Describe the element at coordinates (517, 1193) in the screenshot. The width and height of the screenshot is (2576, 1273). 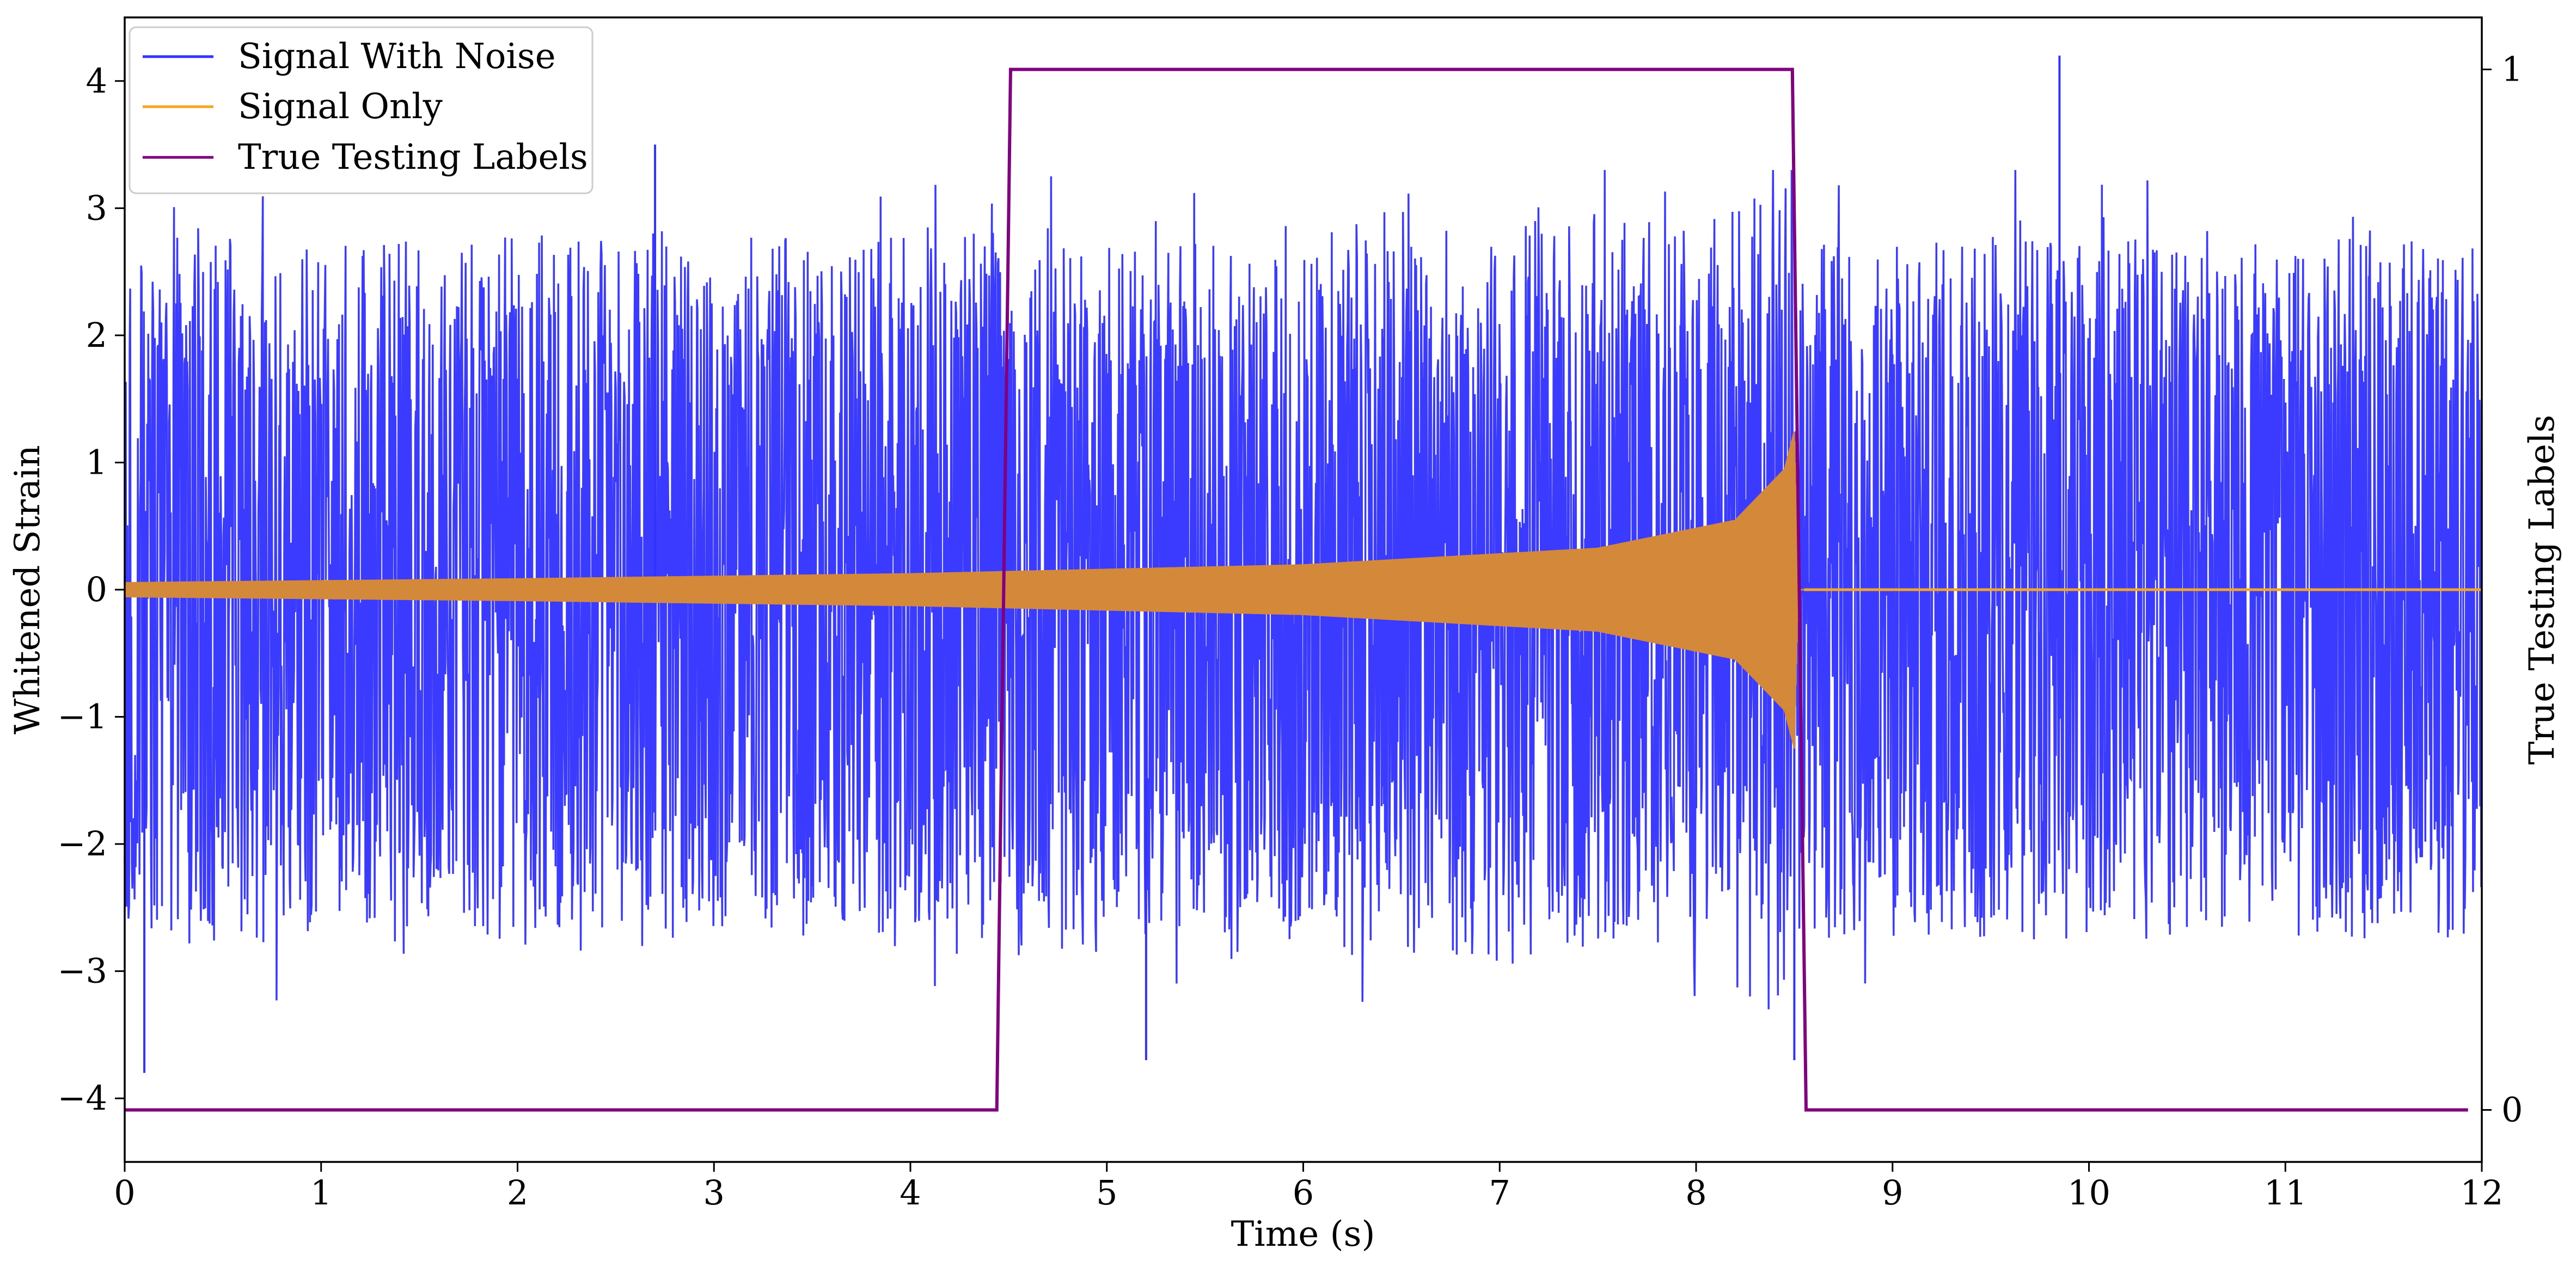
I see `x-tick-label: 2` at that location.